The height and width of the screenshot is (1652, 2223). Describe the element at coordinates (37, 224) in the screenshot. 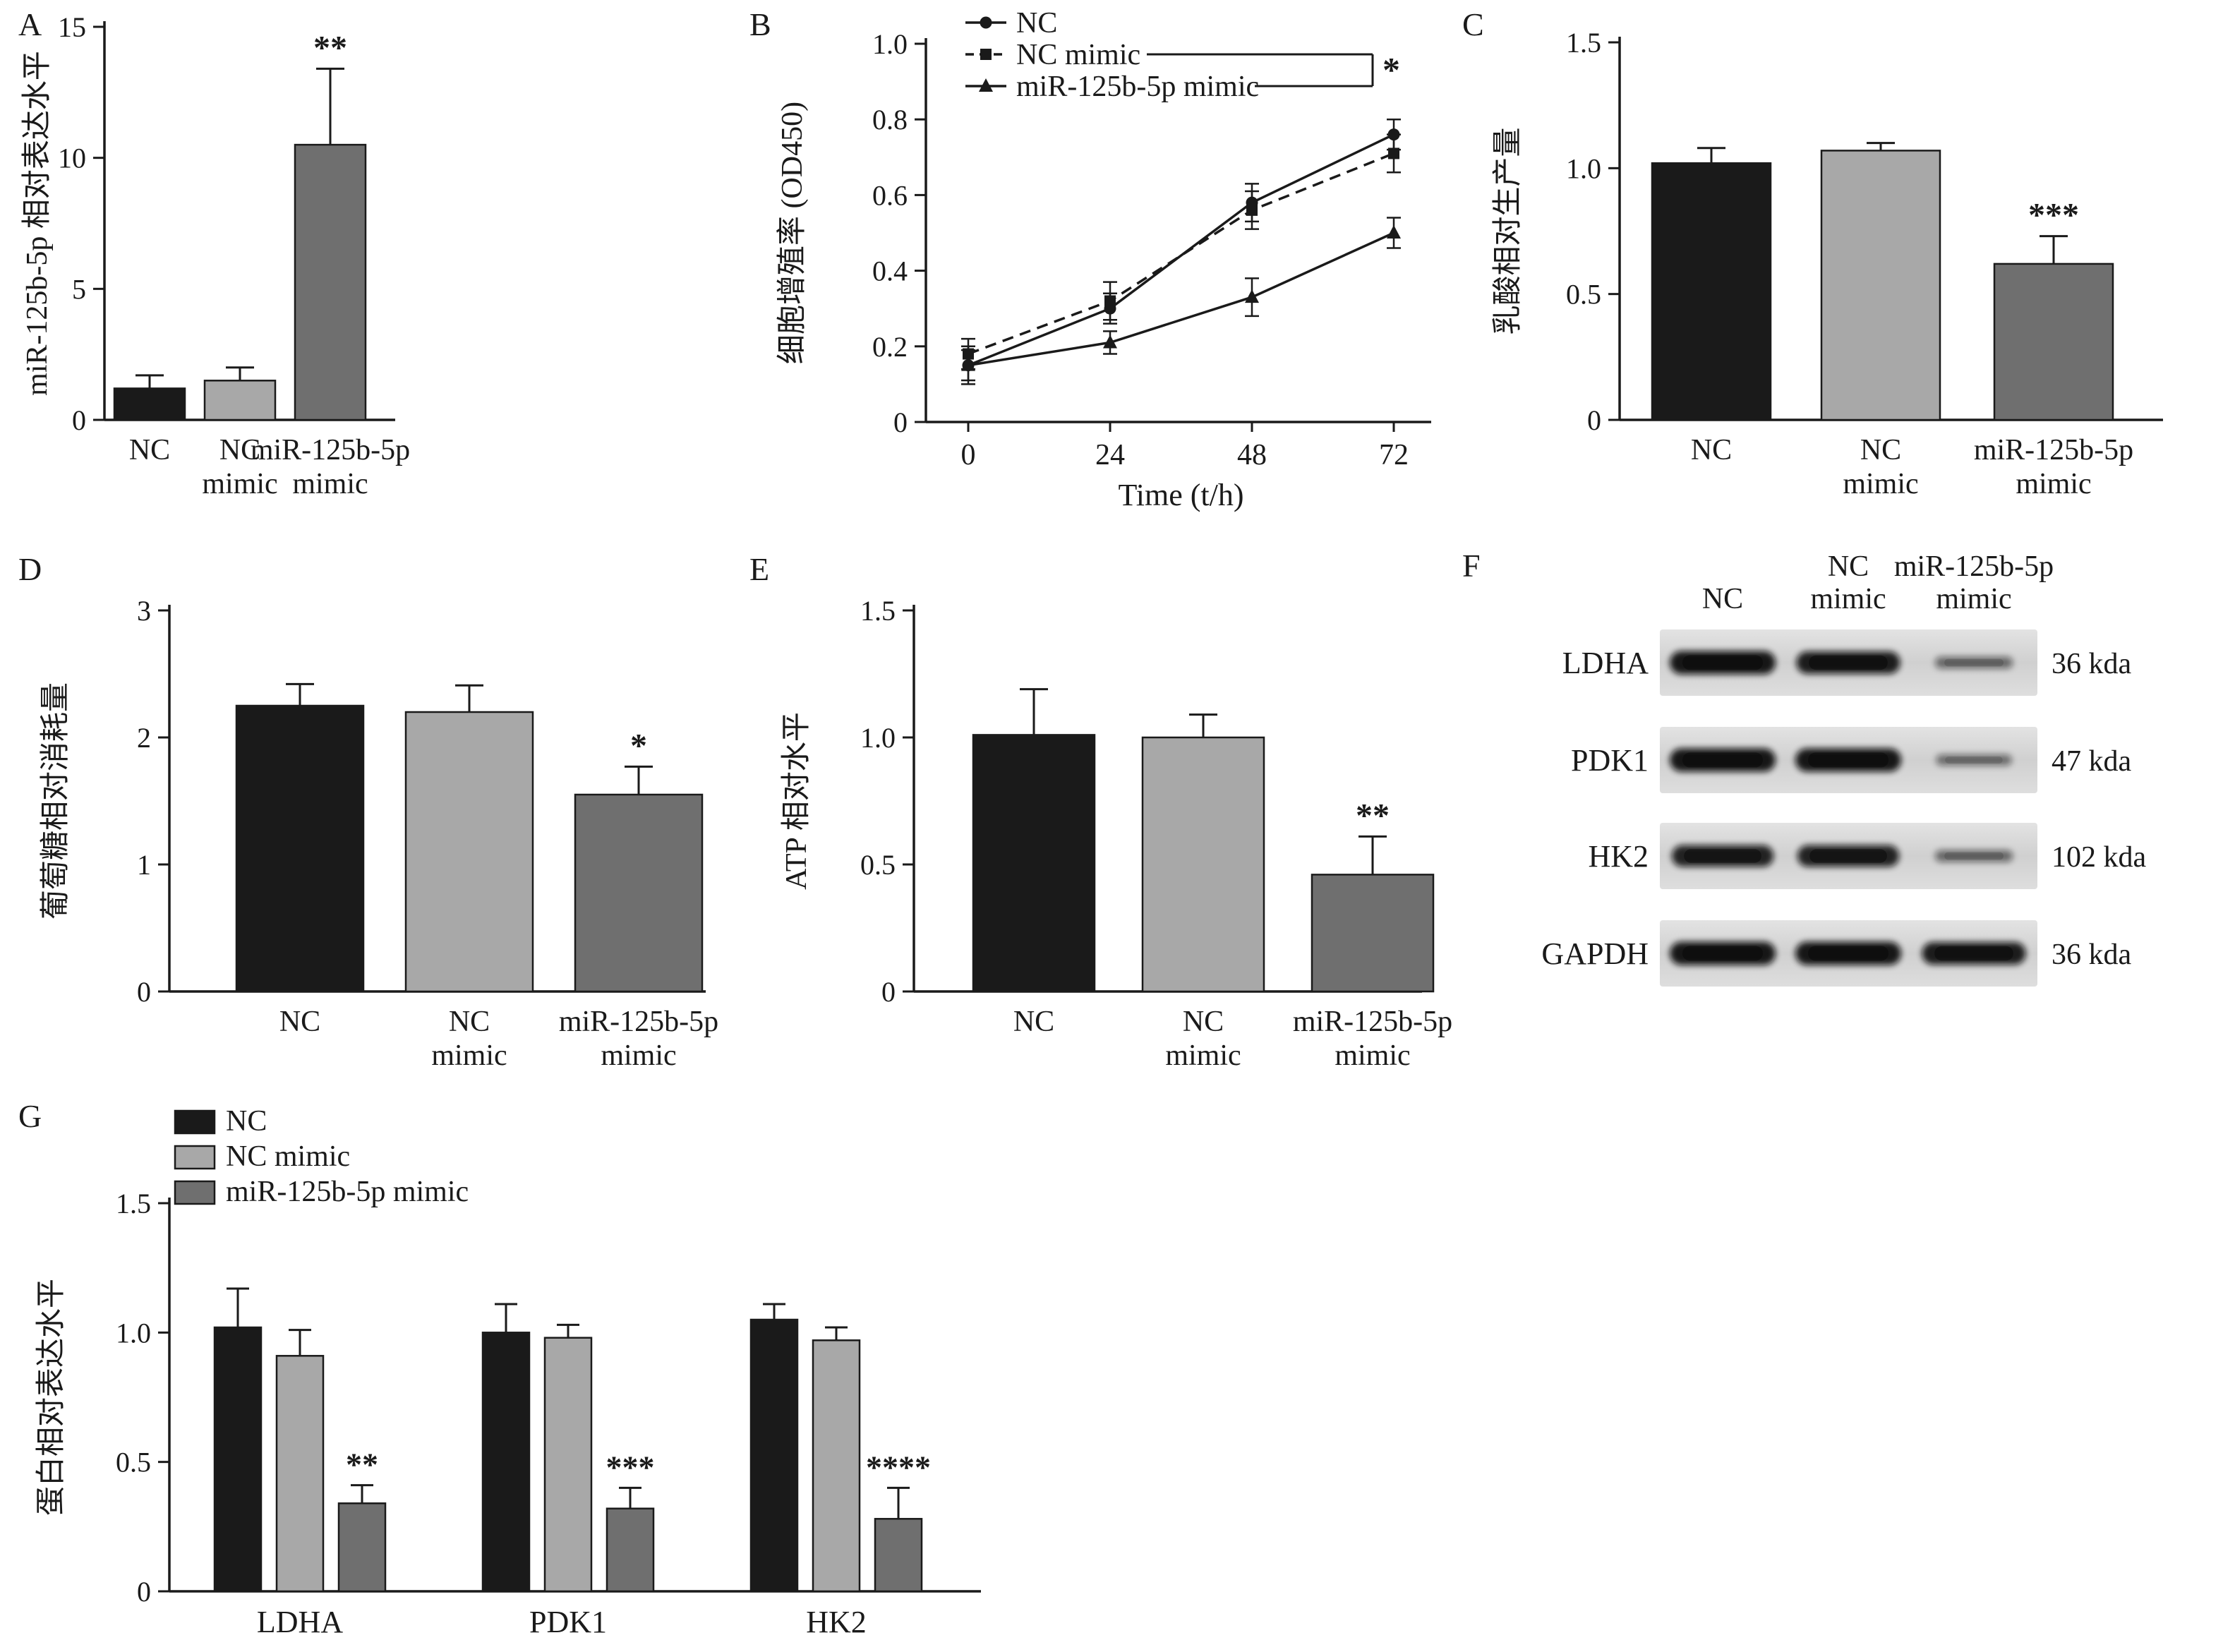

I see `svg-text: miR-125b-5p 相对表达水平` at that location.